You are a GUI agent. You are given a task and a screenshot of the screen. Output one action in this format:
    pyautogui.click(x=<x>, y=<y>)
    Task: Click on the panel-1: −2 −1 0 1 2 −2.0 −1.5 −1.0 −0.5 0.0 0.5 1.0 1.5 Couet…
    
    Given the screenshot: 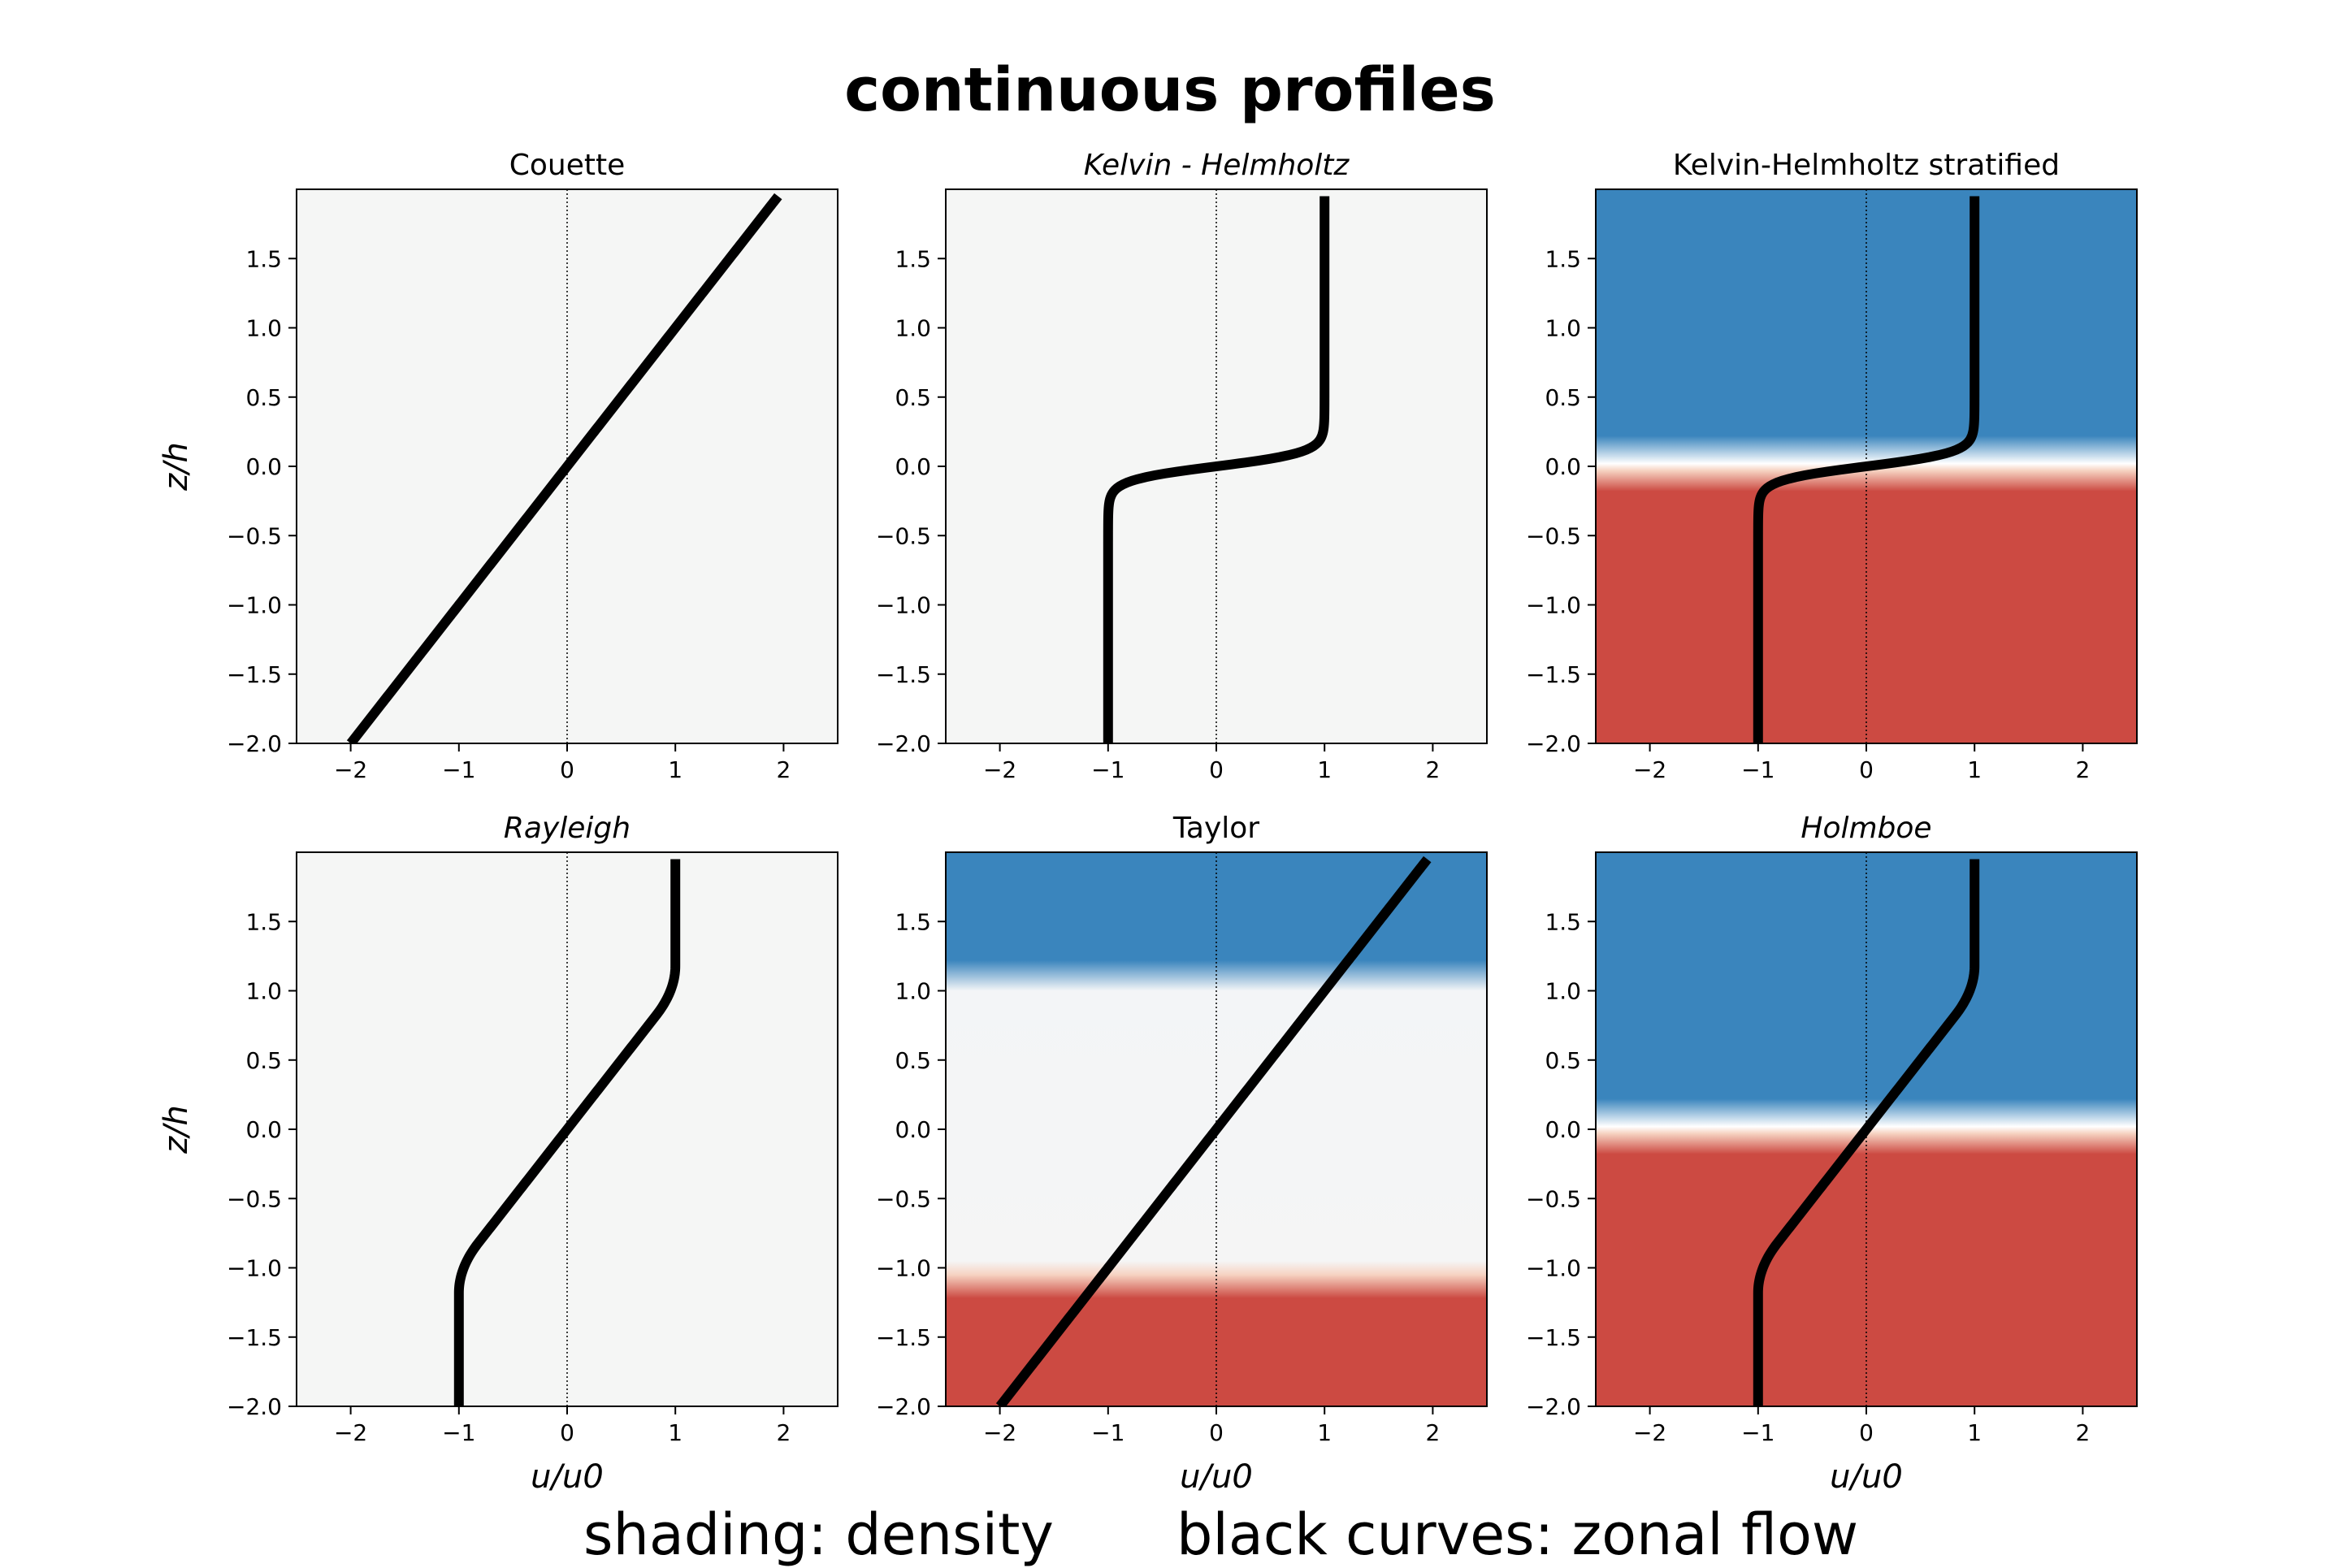 What is the action you would take?
    pyautogui.click(x=498, y=466)
    